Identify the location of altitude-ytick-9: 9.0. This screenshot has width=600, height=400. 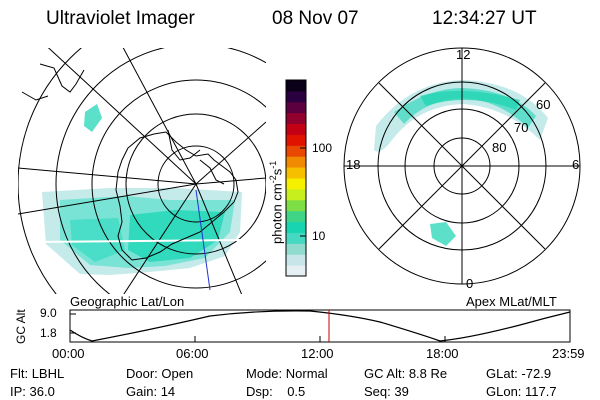
(48, 313).